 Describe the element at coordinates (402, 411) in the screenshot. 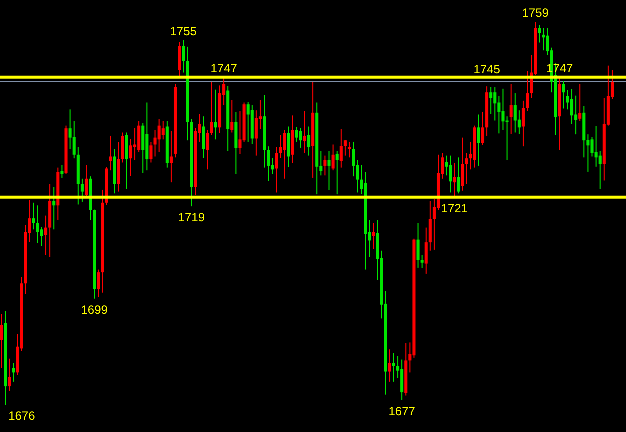

I see `annotation: 1677` at that location.